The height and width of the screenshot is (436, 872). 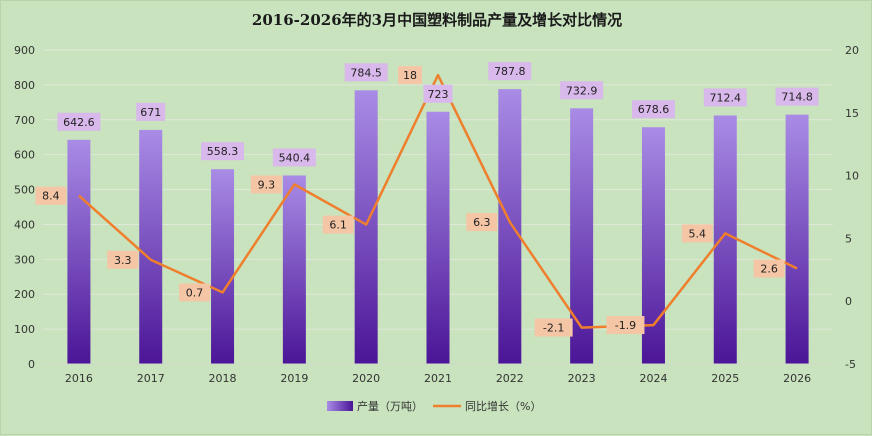 What do you see at coordinates (24, 190) in the screenshot?
I see `y-left-tick-label: 500` at bounding box center [24, 190].